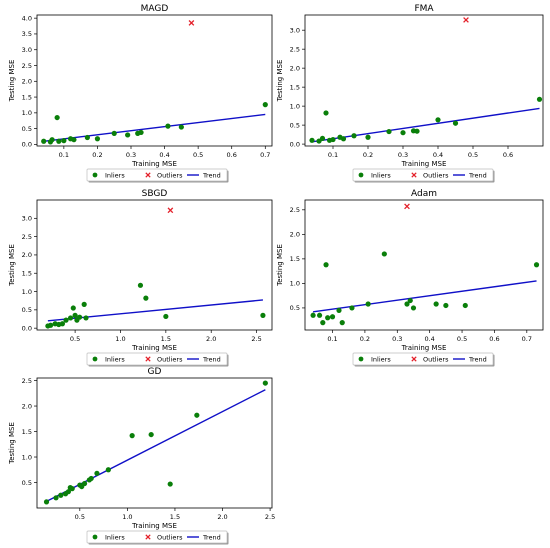 The image size is (550, 548). What do you see at coordinates (211, 339) in the screenshot?
I see `x-tick-label: 2.0` at bounding box center [211, 339].